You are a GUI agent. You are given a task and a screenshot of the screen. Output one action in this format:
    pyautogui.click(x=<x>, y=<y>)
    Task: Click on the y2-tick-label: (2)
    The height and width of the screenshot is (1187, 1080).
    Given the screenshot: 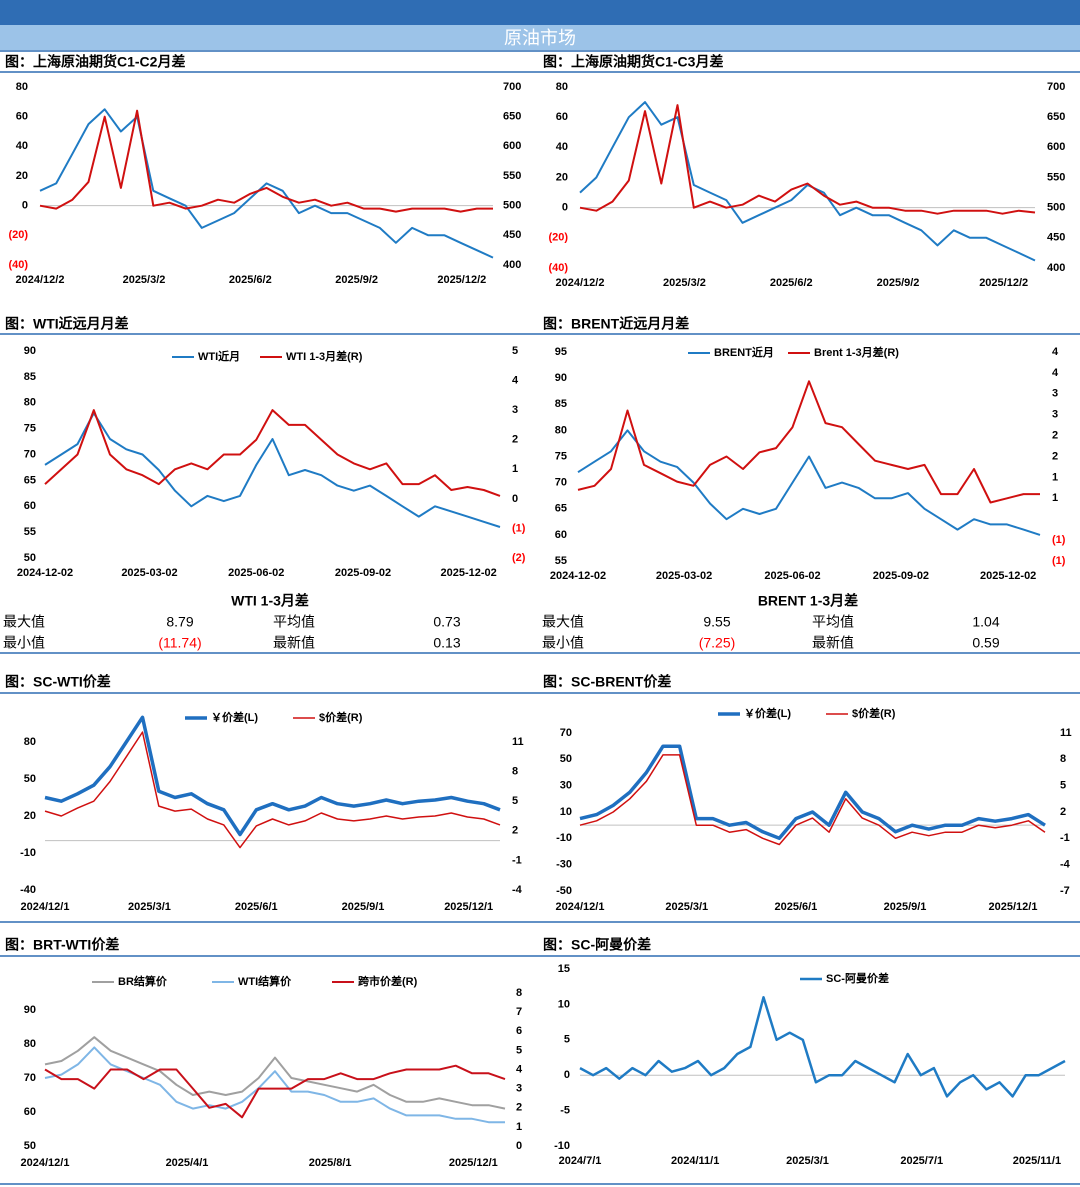 What is the action you would take?
    pyautogui.click(x=519, y=558)
    